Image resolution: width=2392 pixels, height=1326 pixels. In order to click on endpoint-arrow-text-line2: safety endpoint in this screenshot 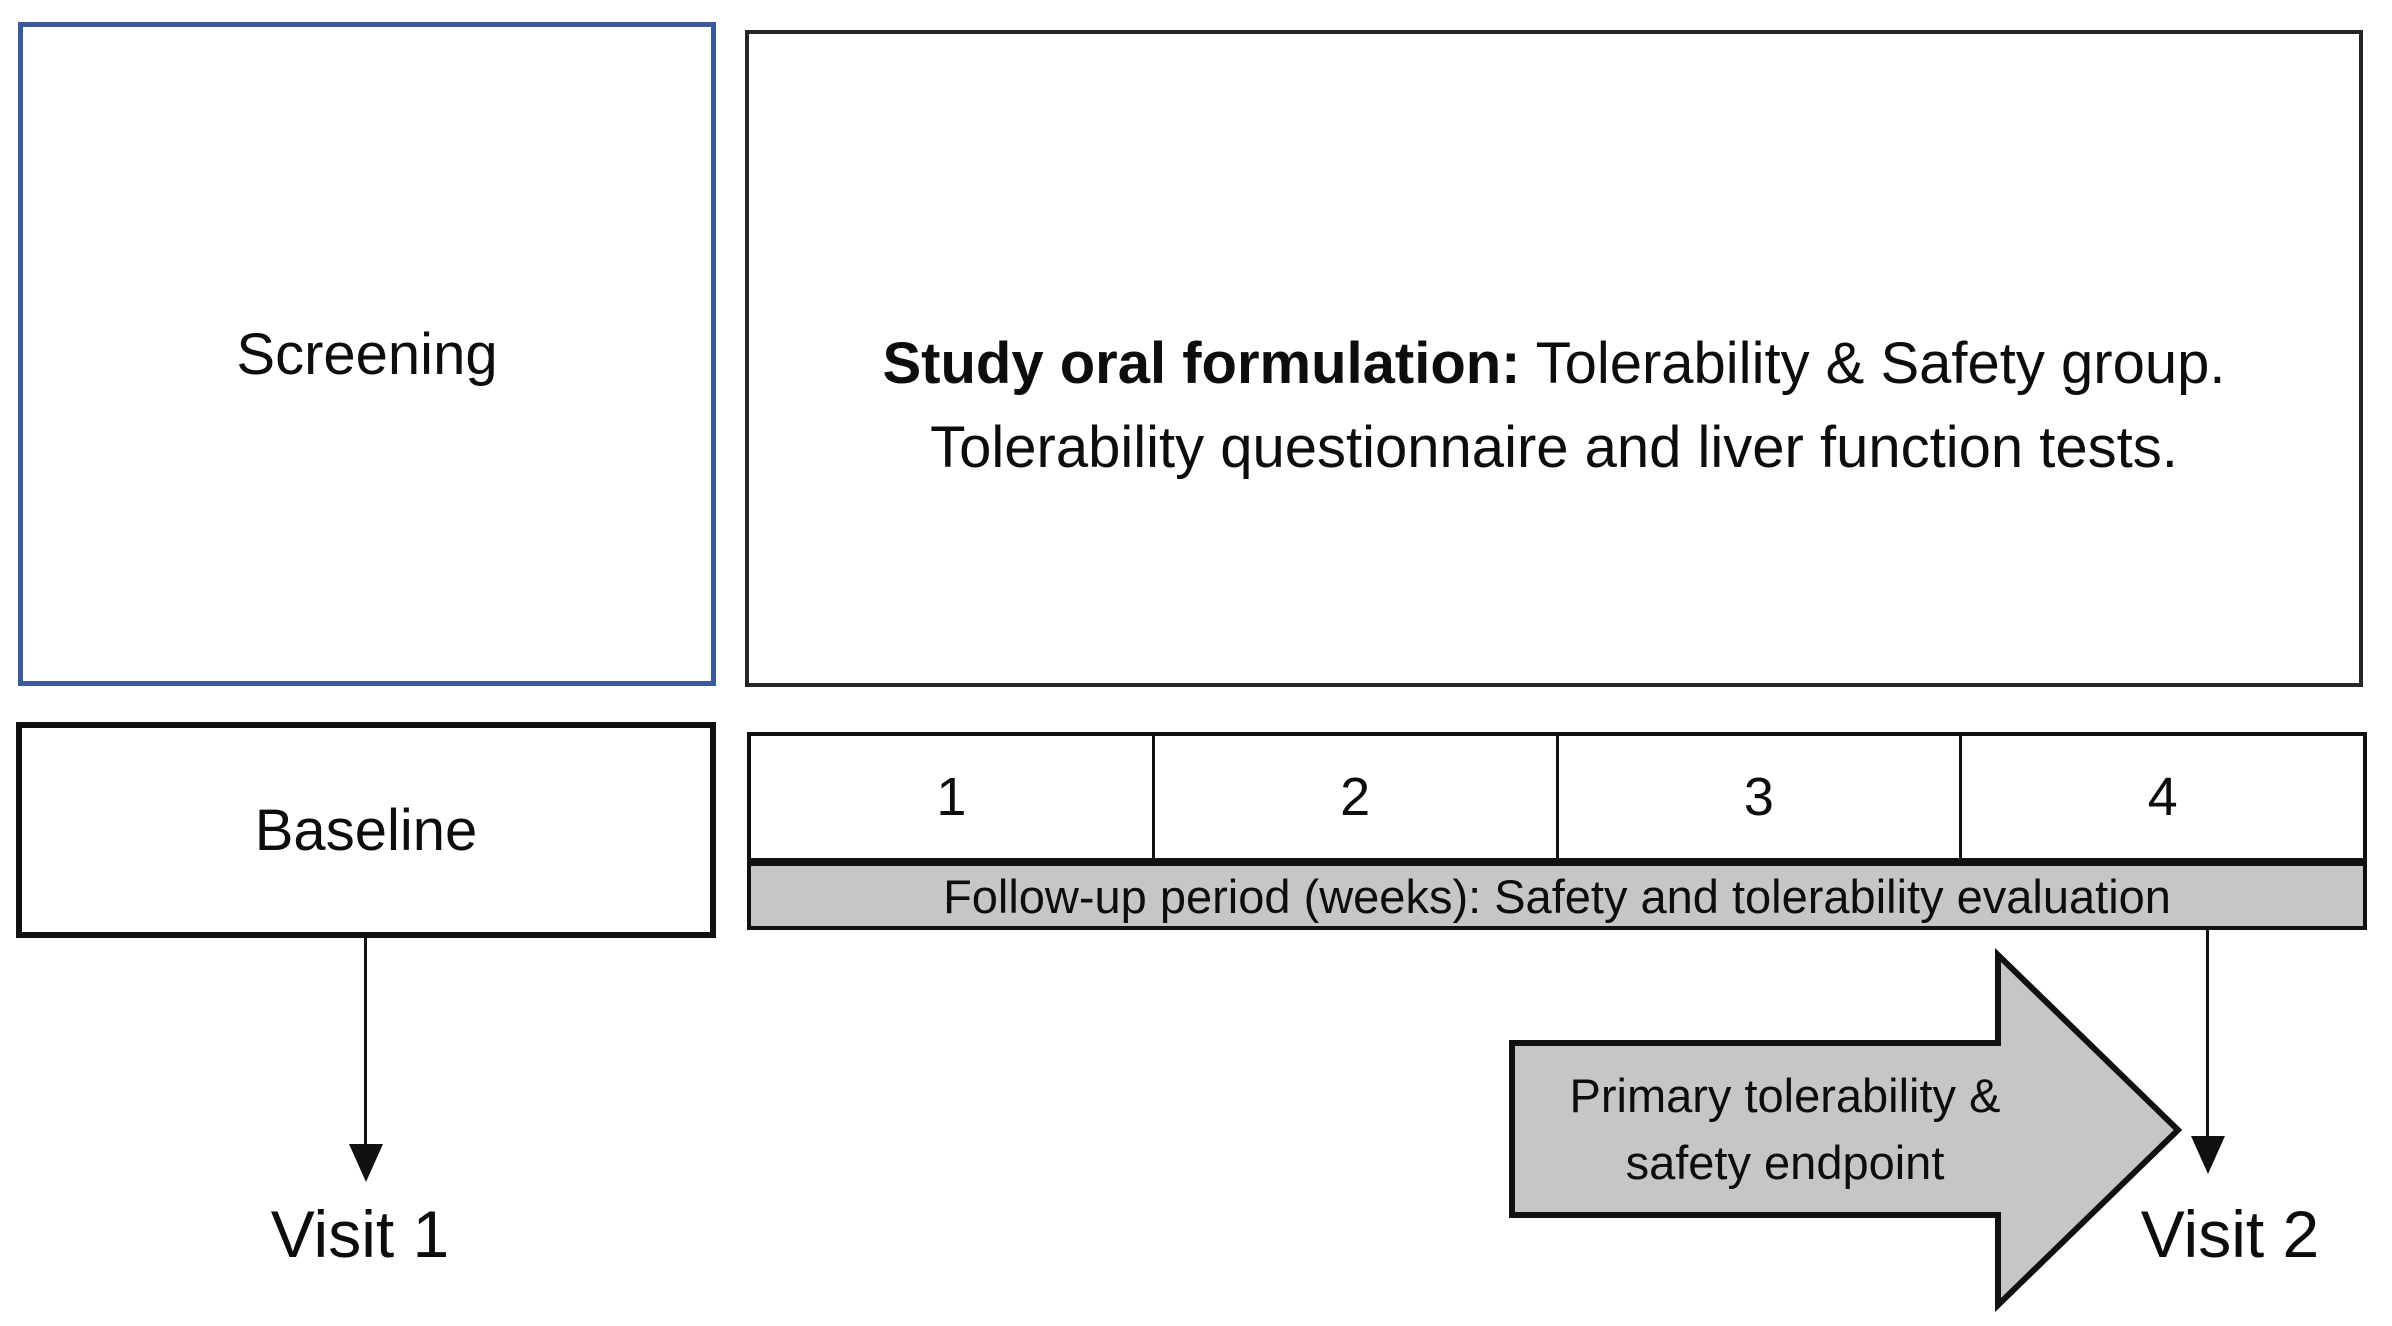, I will do `click(1785, 1162)`.